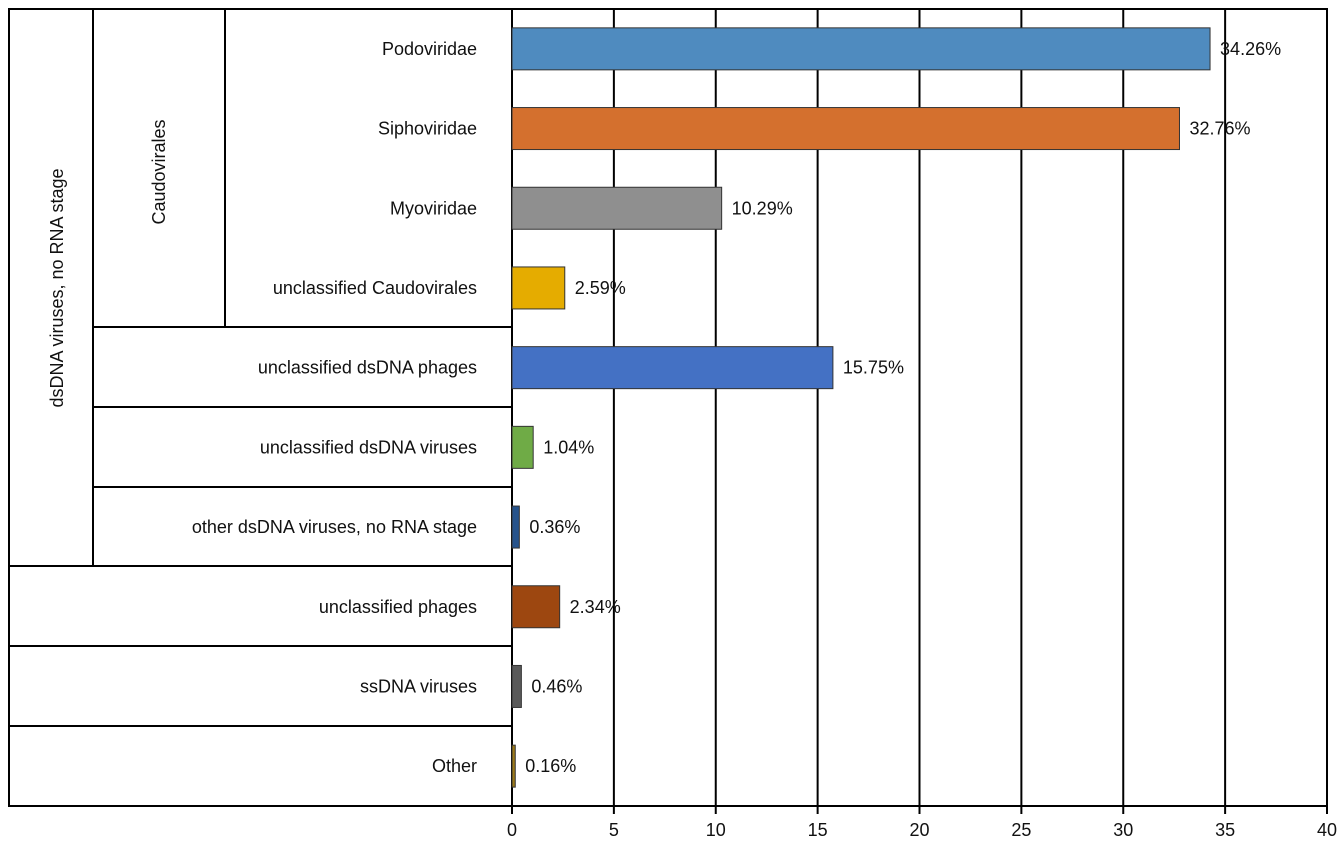 This screenshot has height=843, width=1343. I want to click on data-label: 10.29%, so click(762, 208).